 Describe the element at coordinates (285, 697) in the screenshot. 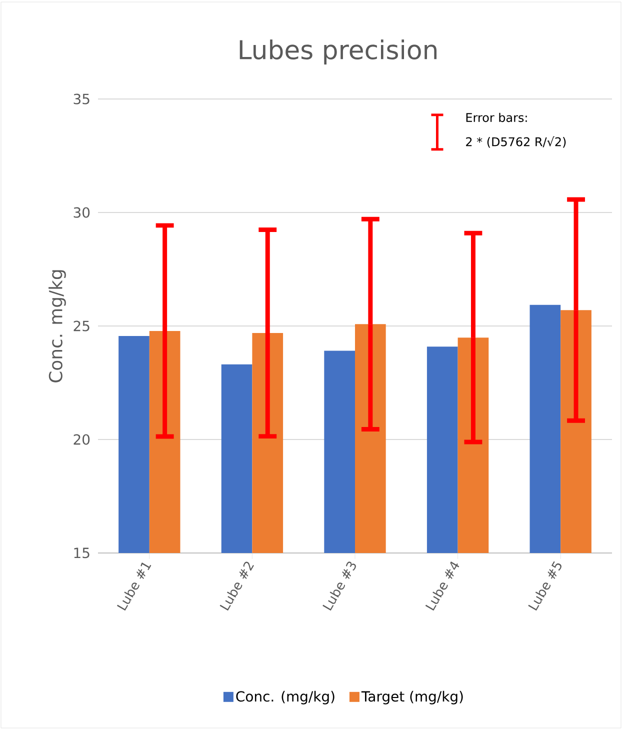

I see `legend-label: Conc. (mg/kg)` at that location.